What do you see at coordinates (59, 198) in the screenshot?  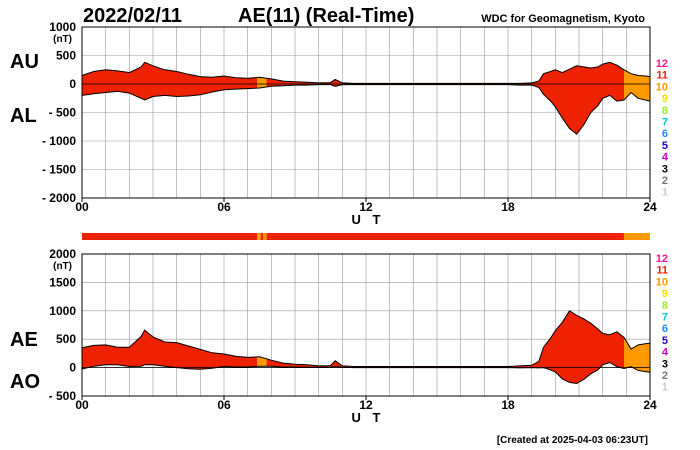 I see `y-tick-label: - 2000` at bounding box center [59, 198].